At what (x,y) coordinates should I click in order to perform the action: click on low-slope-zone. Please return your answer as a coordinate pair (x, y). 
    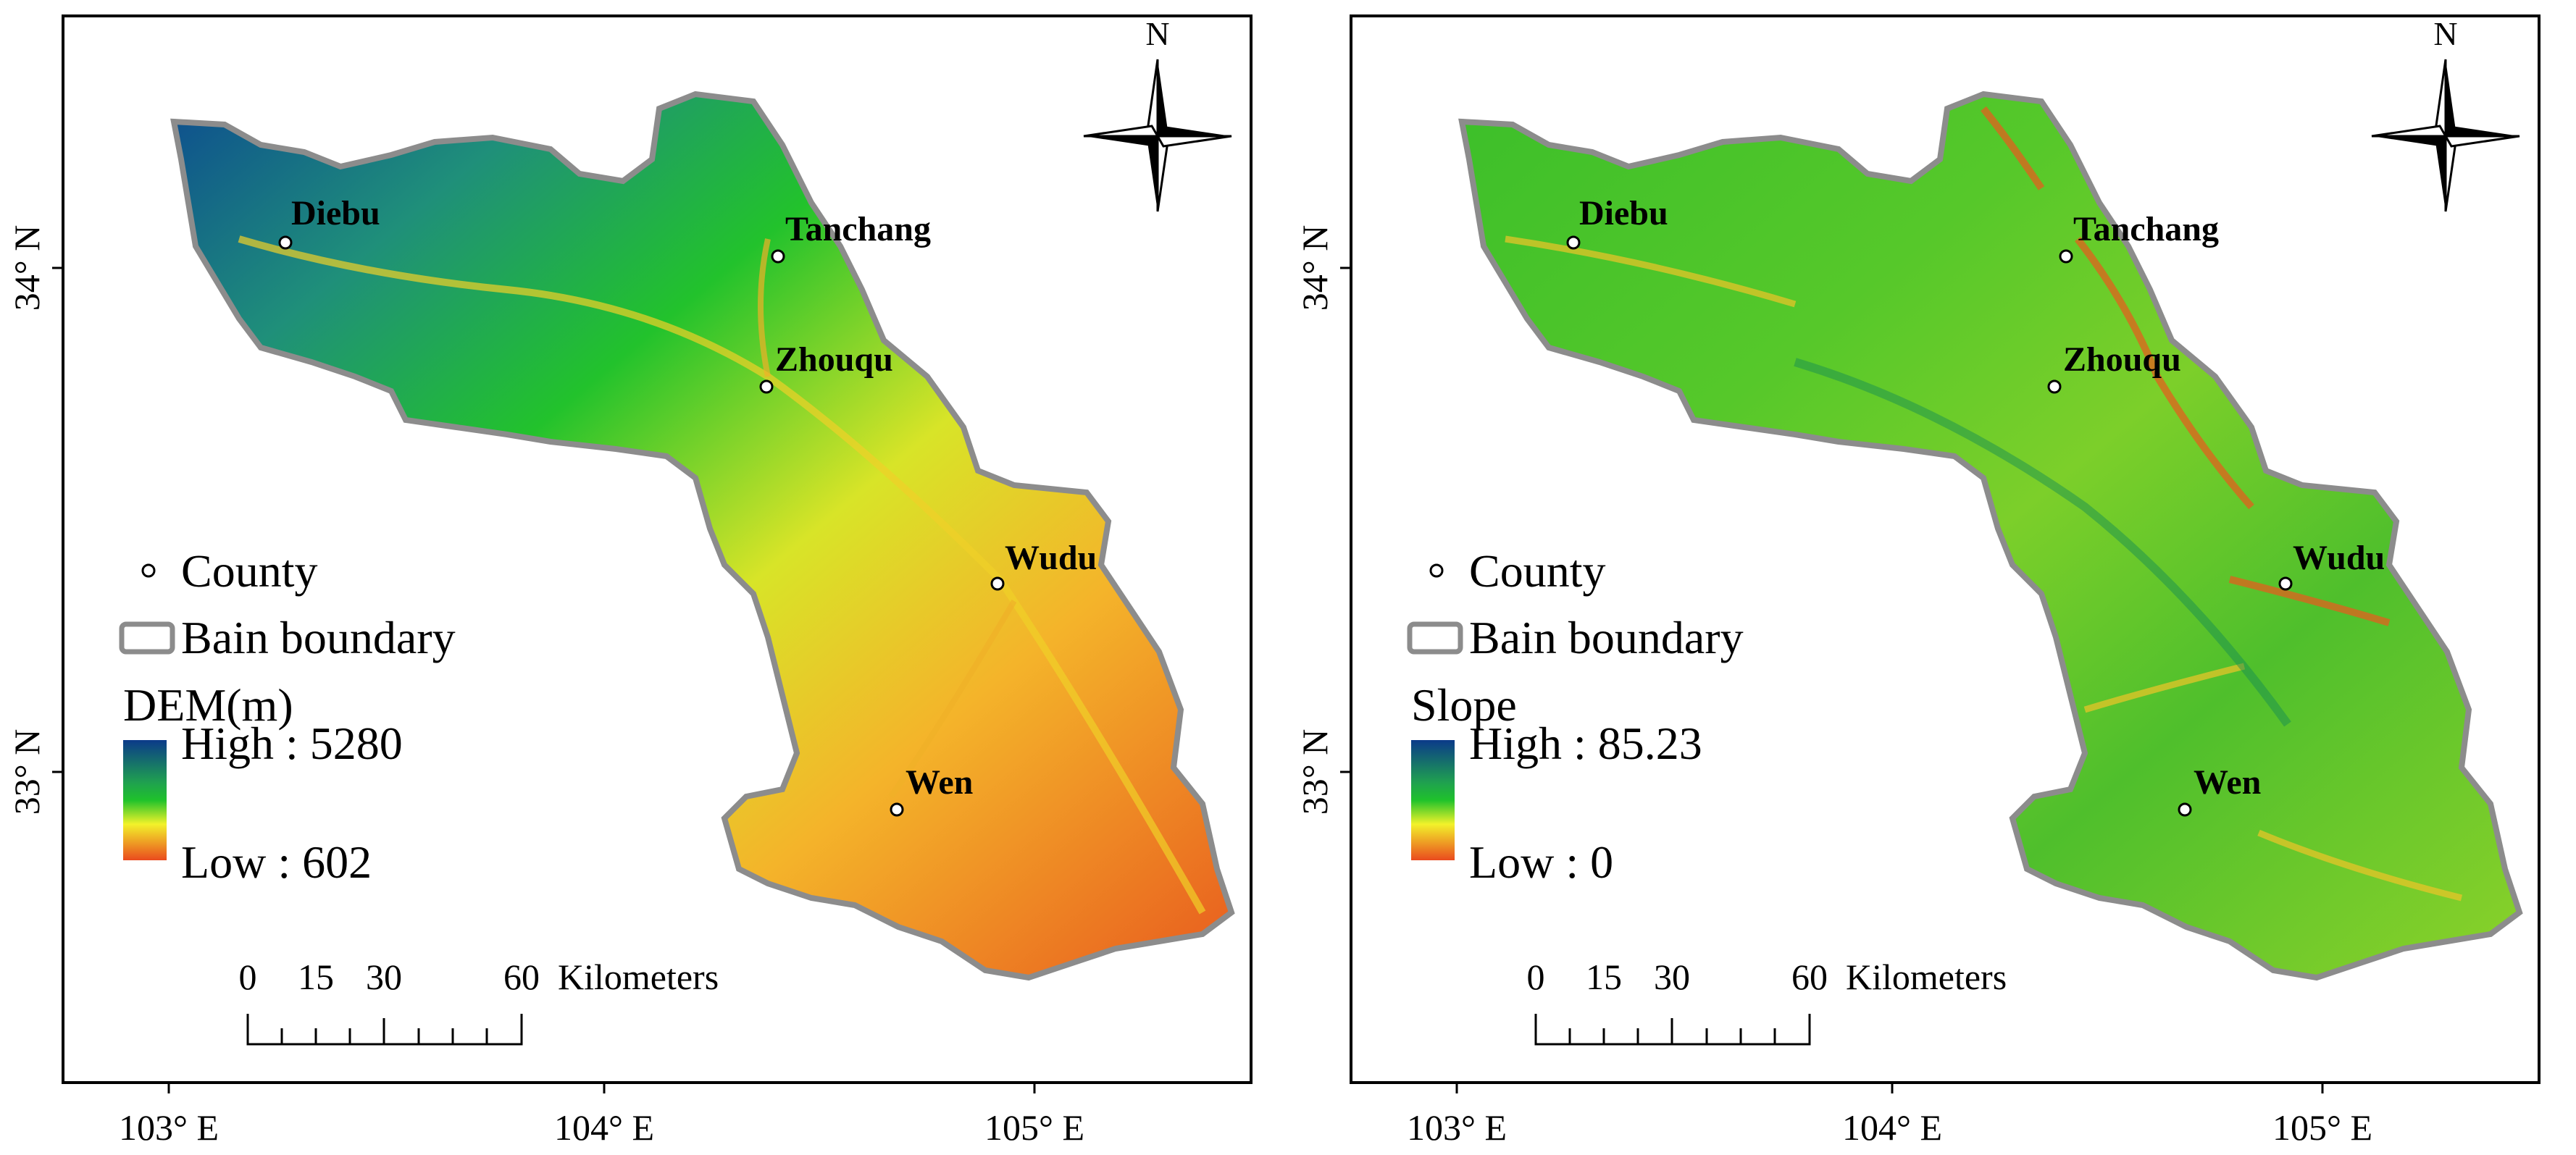
    Looking at the image, I should click on (2042, 542).